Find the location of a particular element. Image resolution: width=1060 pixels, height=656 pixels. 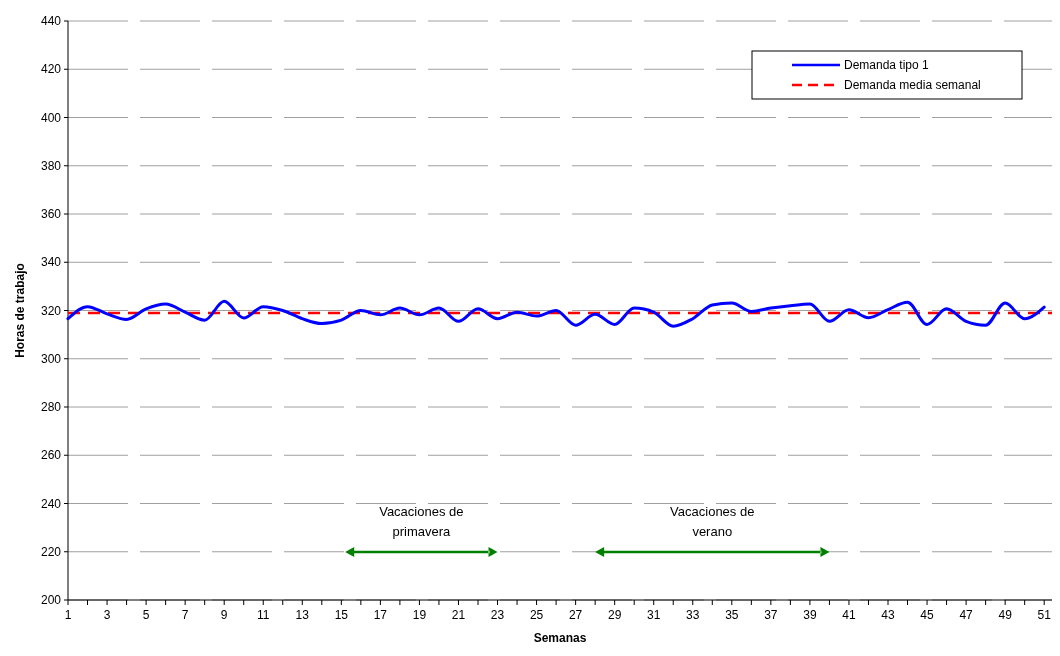

x-tick-label: 39 is located at coordinates (810, 615).